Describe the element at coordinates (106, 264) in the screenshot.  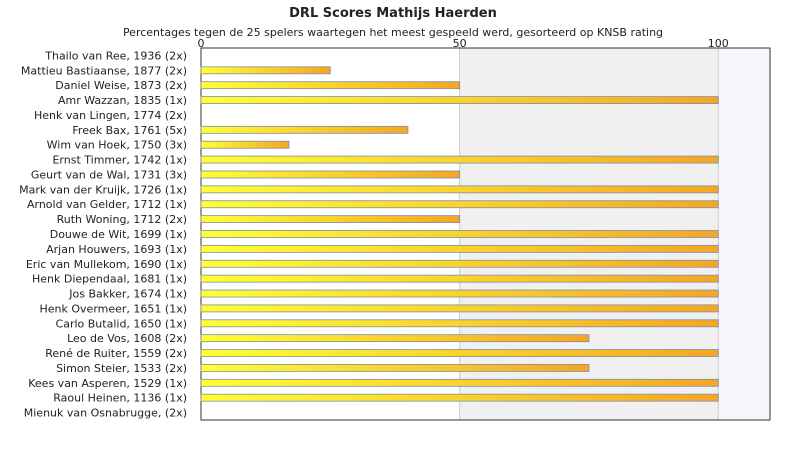
I see `category-label: Eric van Mullekom, 1690 (1x)` at that location.